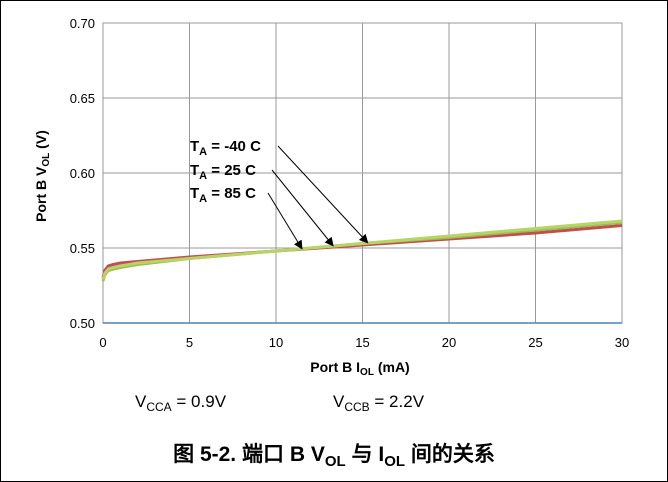  What do you see at coordinates (225, 148) in the screenshot?
I see `annotation-label: TA = -40 C` at bounding box center [225, 148].